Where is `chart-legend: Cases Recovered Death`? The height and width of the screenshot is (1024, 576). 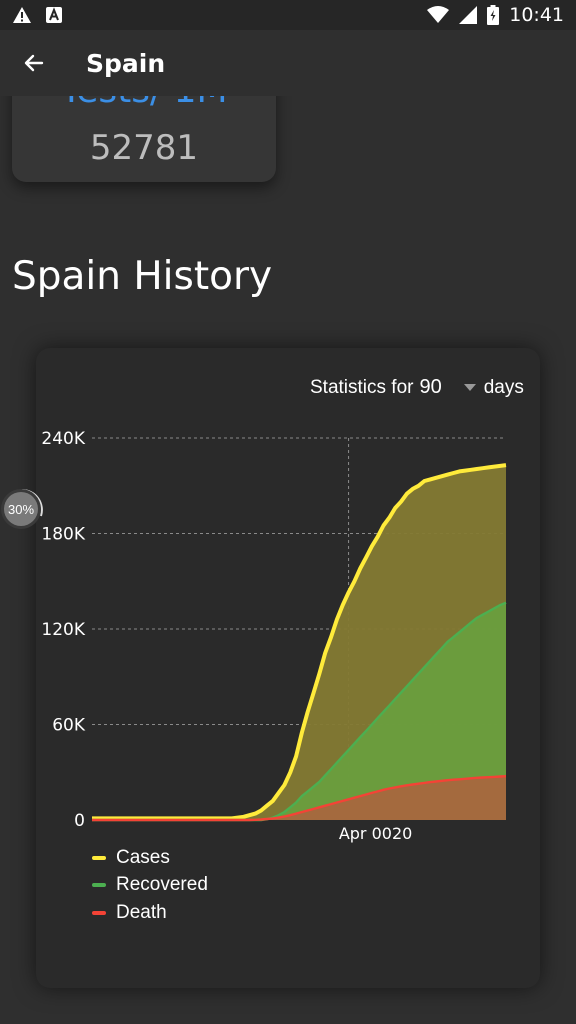 chart-legend: Cases Recovered Death is located at coordinates (150, 885).